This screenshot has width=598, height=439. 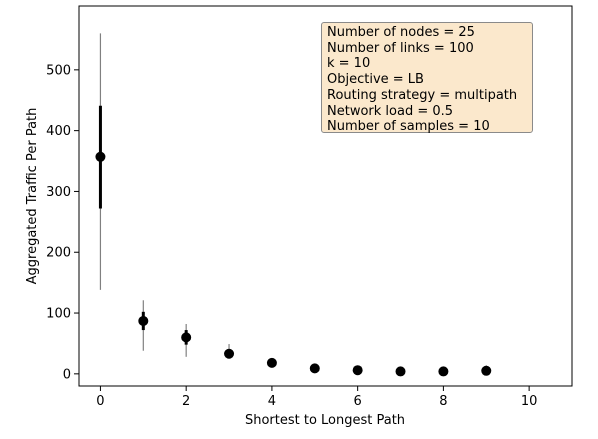 What do you see at coordinates (58, 70) in the screenshot?
I see `y-tick-label: 500` at bounding box center [58, 70].